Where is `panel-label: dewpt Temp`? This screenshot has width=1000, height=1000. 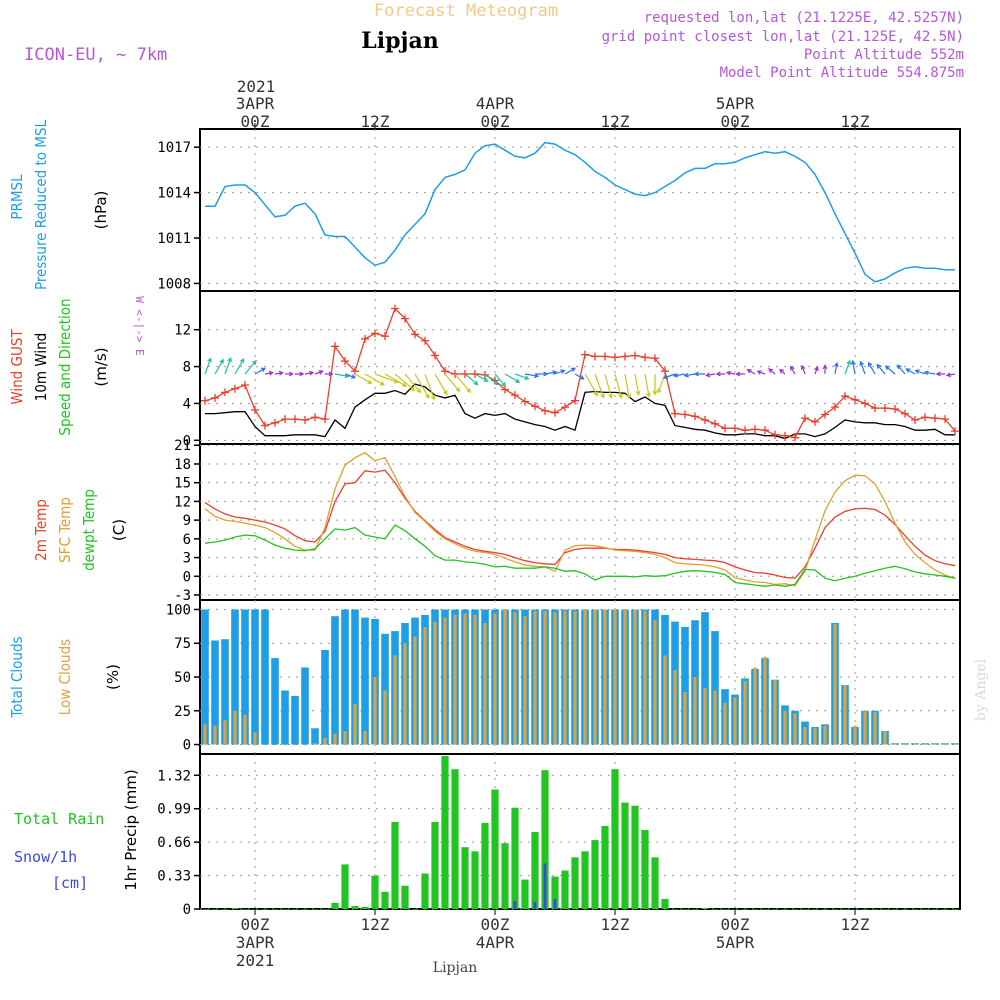
panel-label: dewpt Temp is located at coordinates (89, 530).